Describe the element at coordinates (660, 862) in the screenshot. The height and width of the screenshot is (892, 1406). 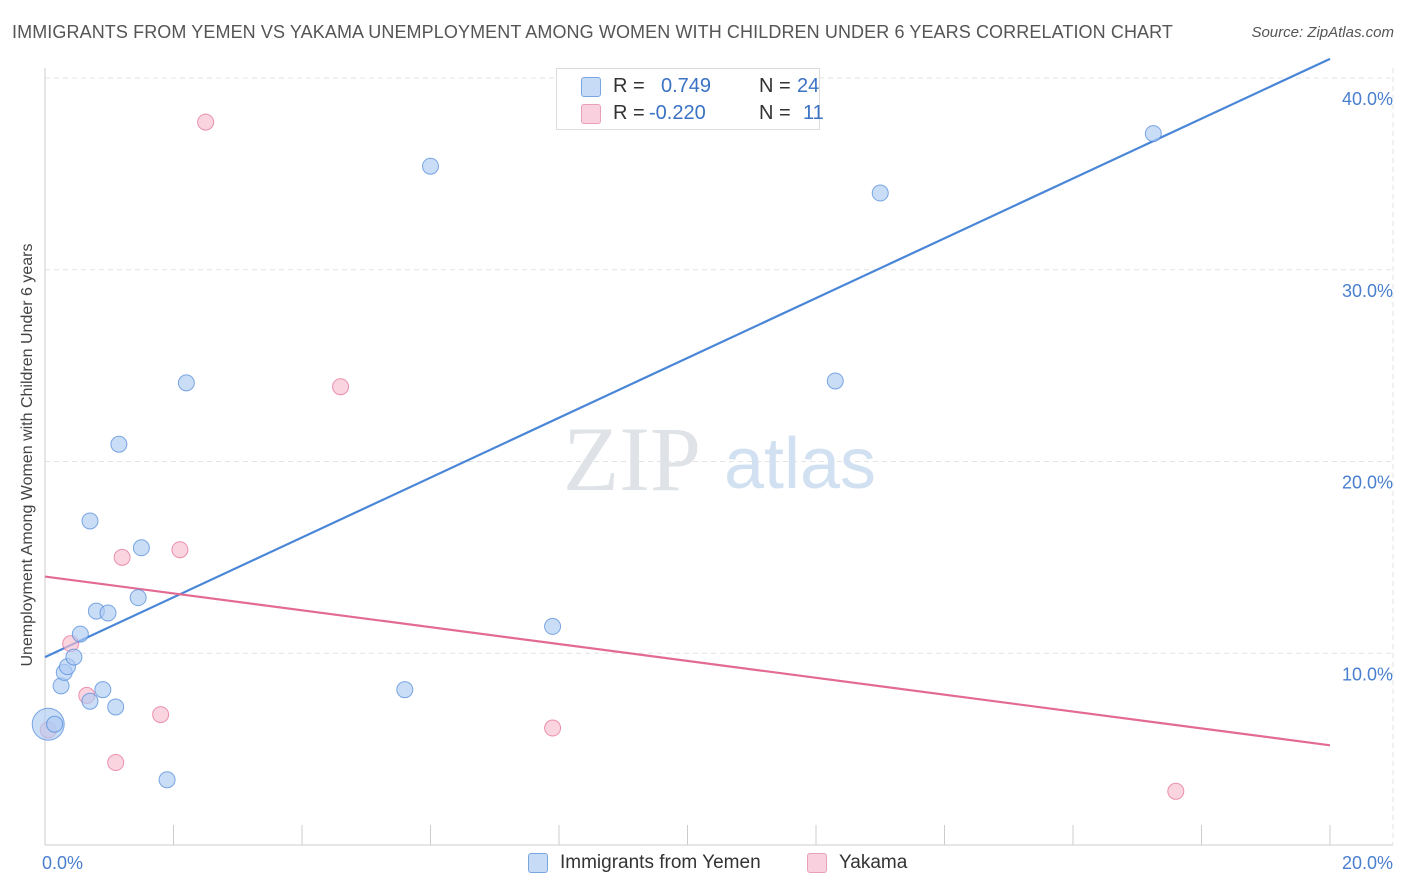
I see `legend-label-yemen: Immigrants from Yemen` at that location.